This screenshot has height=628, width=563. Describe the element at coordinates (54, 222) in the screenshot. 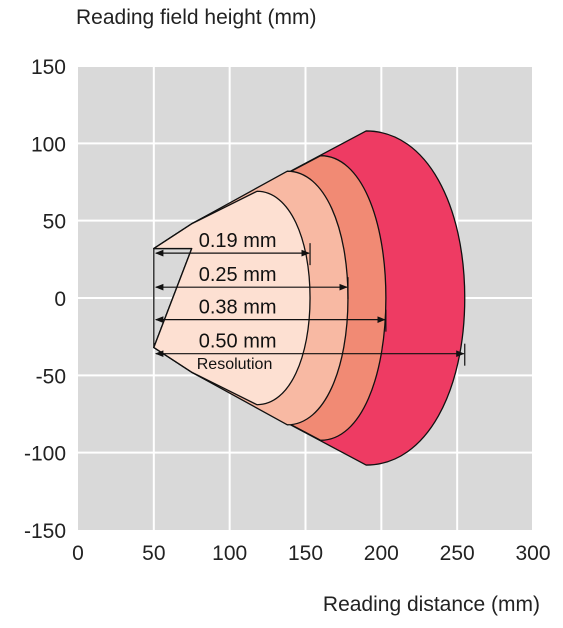

I see `y-tick-label: 50` at that location.